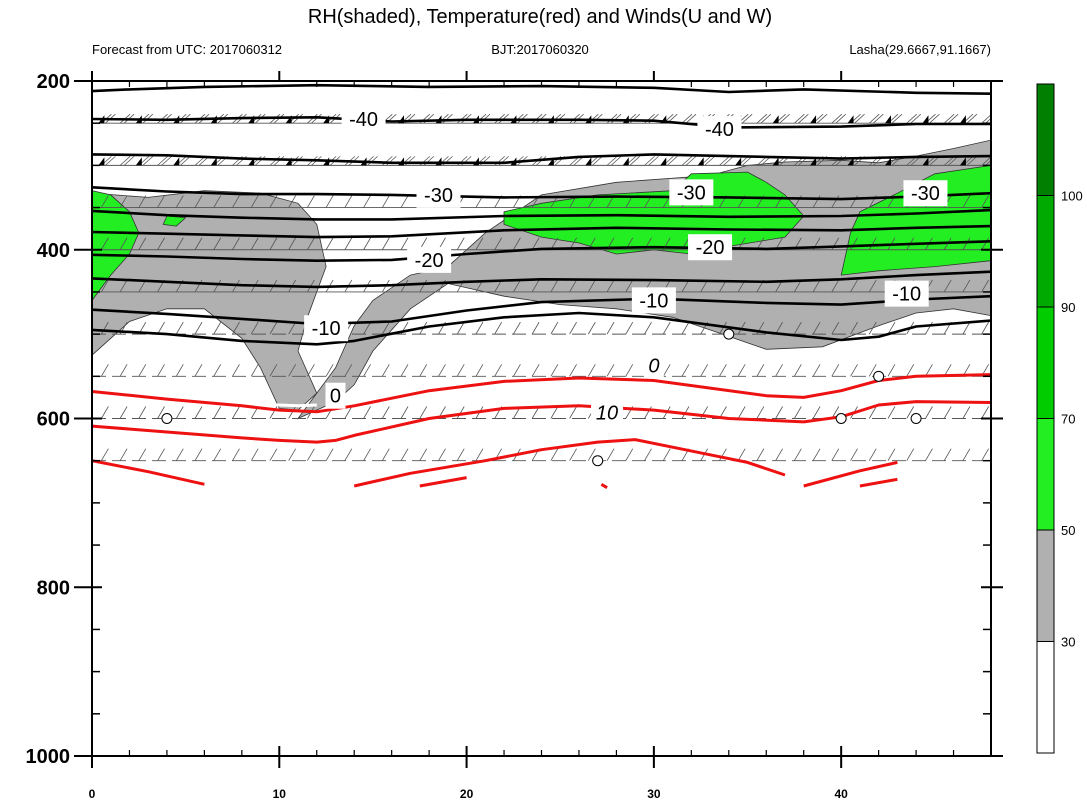 Image resolution: width=1087 pixels, height=806 pixels. I want to click on temperature-contours-layer, so click(541, 431).